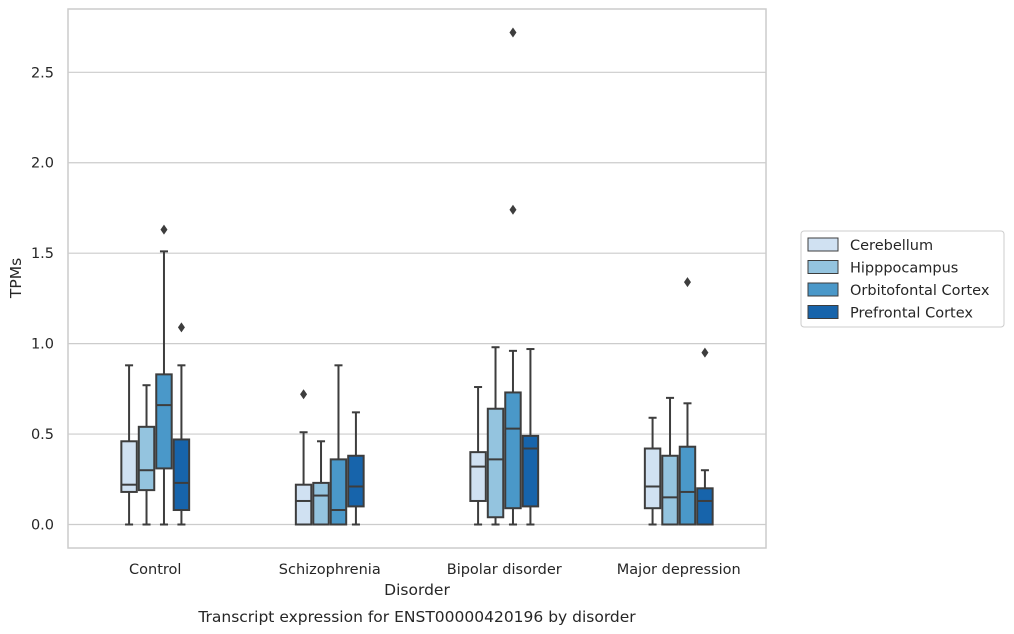 Image resolution: width=1014 pixels, height=634 pixels. Describe the element at coordinates (891, 246) in the screenshot. I see `legend-label: Cerebellum` at that location.